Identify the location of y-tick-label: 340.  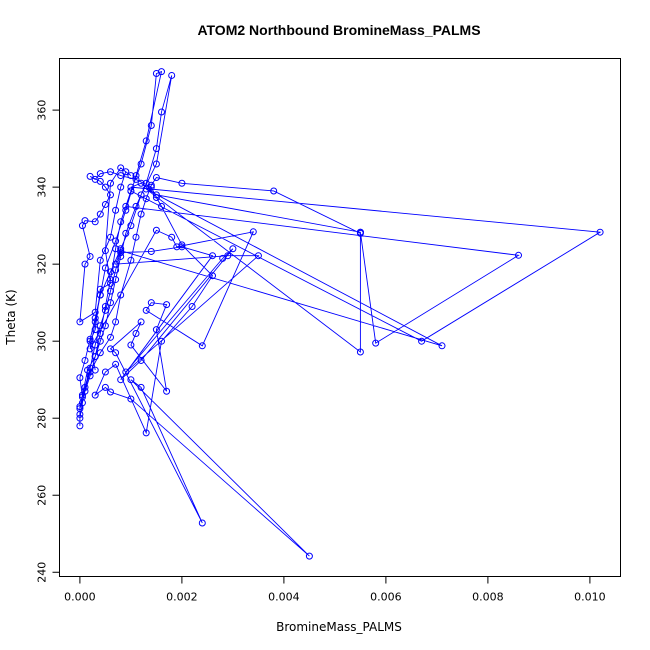
(42, 187).